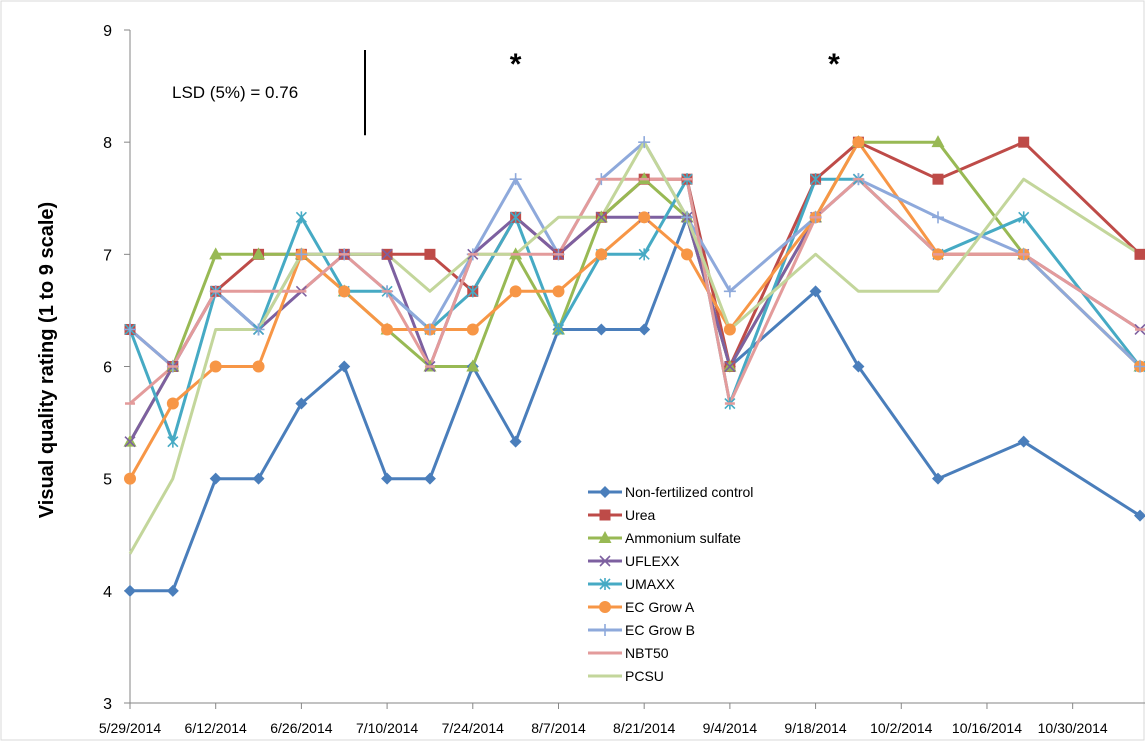  Describe the element at coordinates (1073, 728) in the screenshot. I see `x-tick-label: 10/30/2014` at that location.